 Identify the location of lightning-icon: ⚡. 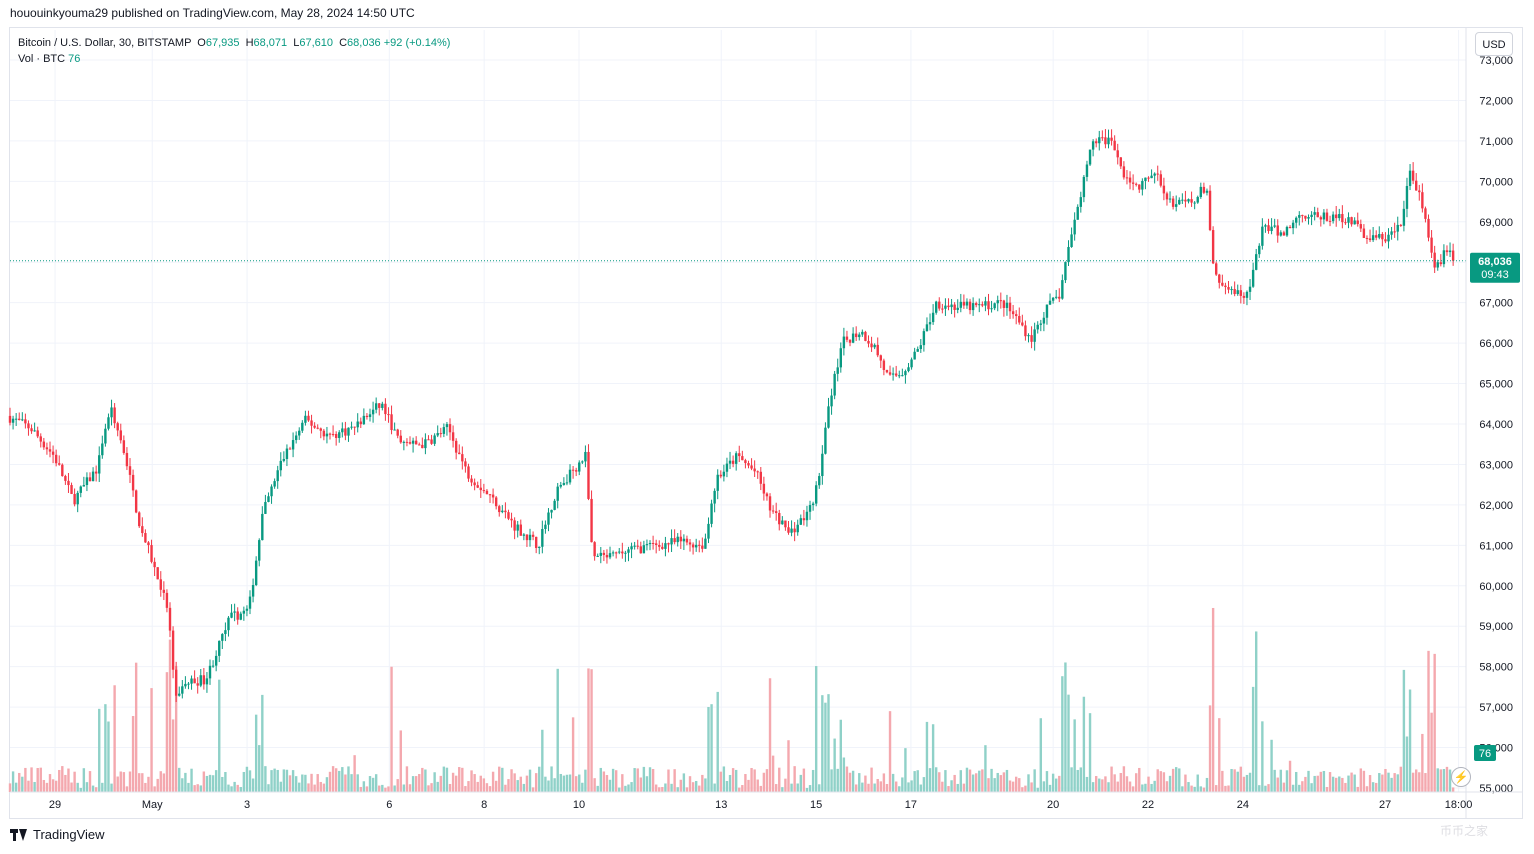
(1461, 777).